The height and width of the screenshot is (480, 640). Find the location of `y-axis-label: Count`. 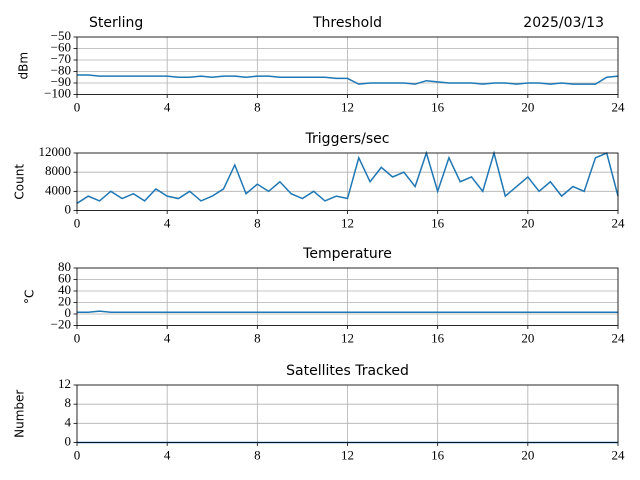

y-axis-label: Count is located at coordinates (20, 182).